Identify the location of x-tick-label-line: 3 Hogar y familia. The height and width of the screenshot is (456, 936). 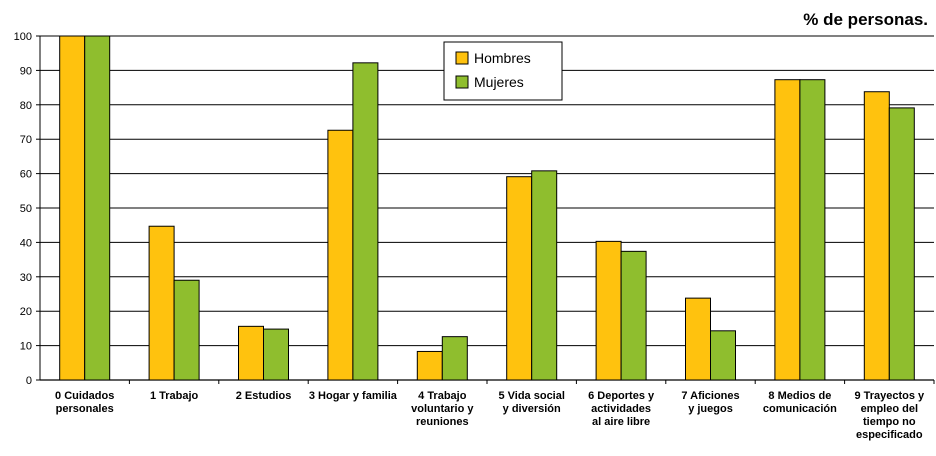
(353, 396).